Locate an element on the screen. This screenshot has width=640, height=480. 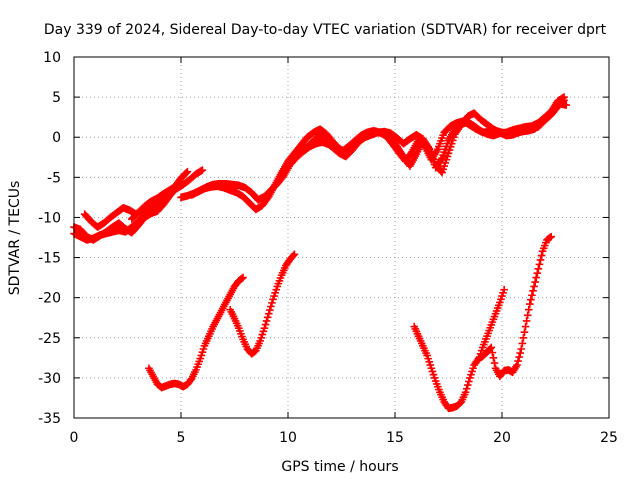
y-tick-label: 10 is located at coordinates (52, 58).